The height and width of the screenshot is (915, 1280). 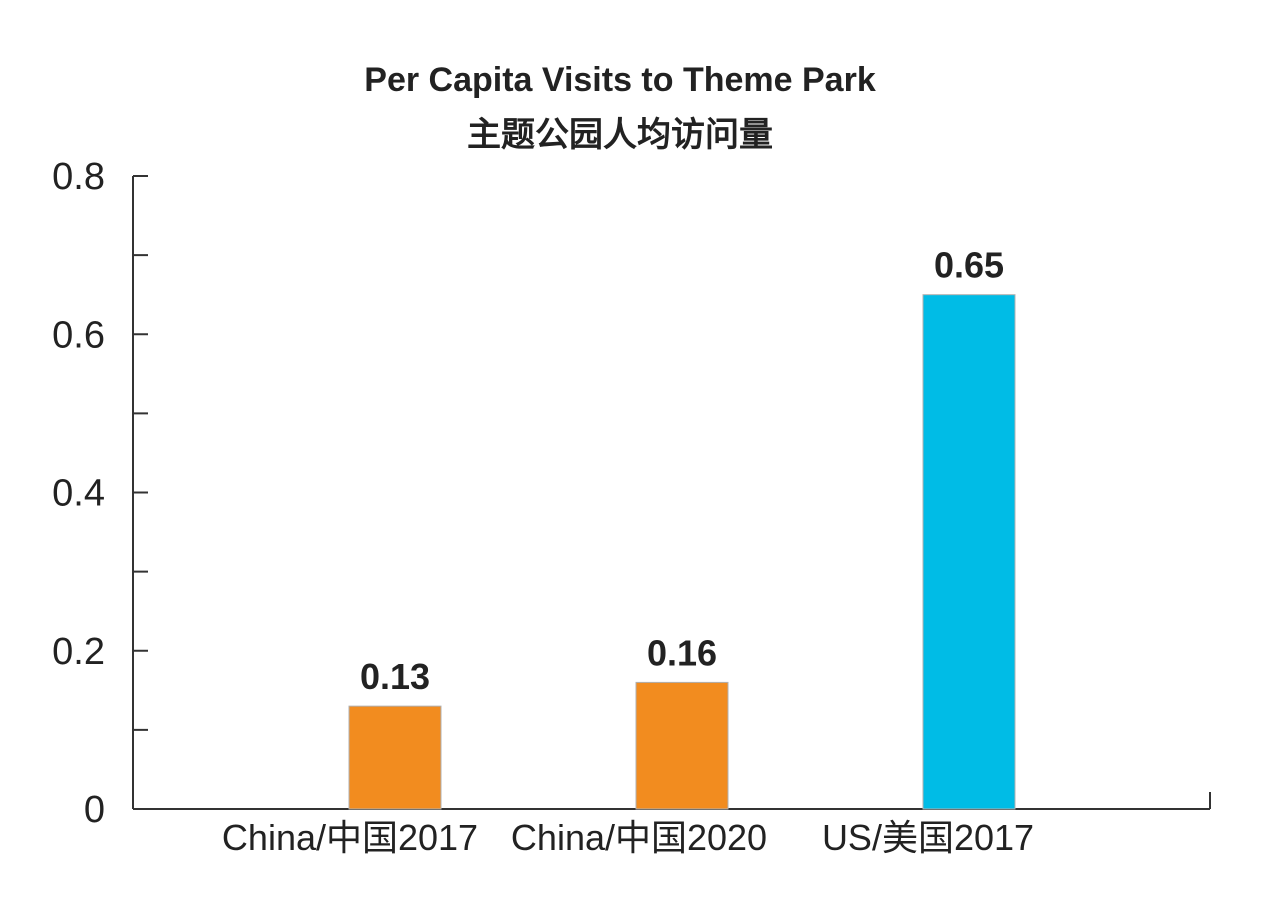 What do you see at coordinates (620, 80) in the screenshot?
I see `chart-title: Per Capita Visits to Theme Park` at bounding box center [620, 80].